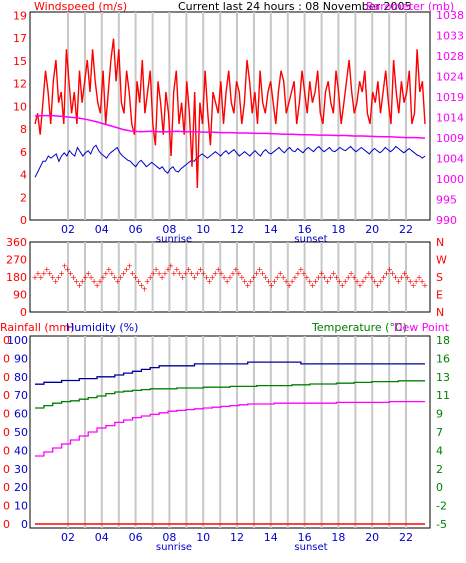  Describe the element at coordinates (68, 537) in the screenshot. I see `x-tick-02: 02` at that location.